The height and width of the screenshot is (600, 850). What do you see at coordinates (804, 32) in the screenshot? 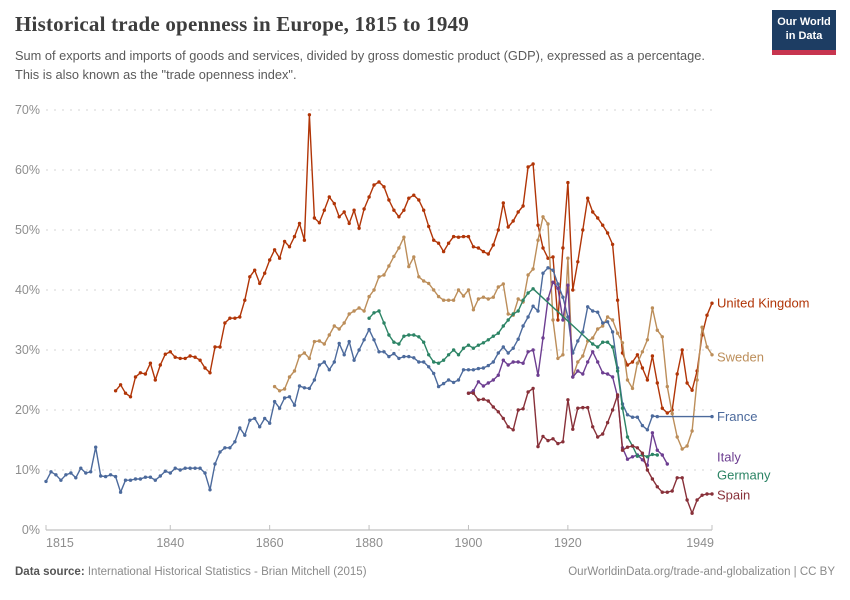
I see `owid-logo: Our World in Data` at bounding box center [804, 32].